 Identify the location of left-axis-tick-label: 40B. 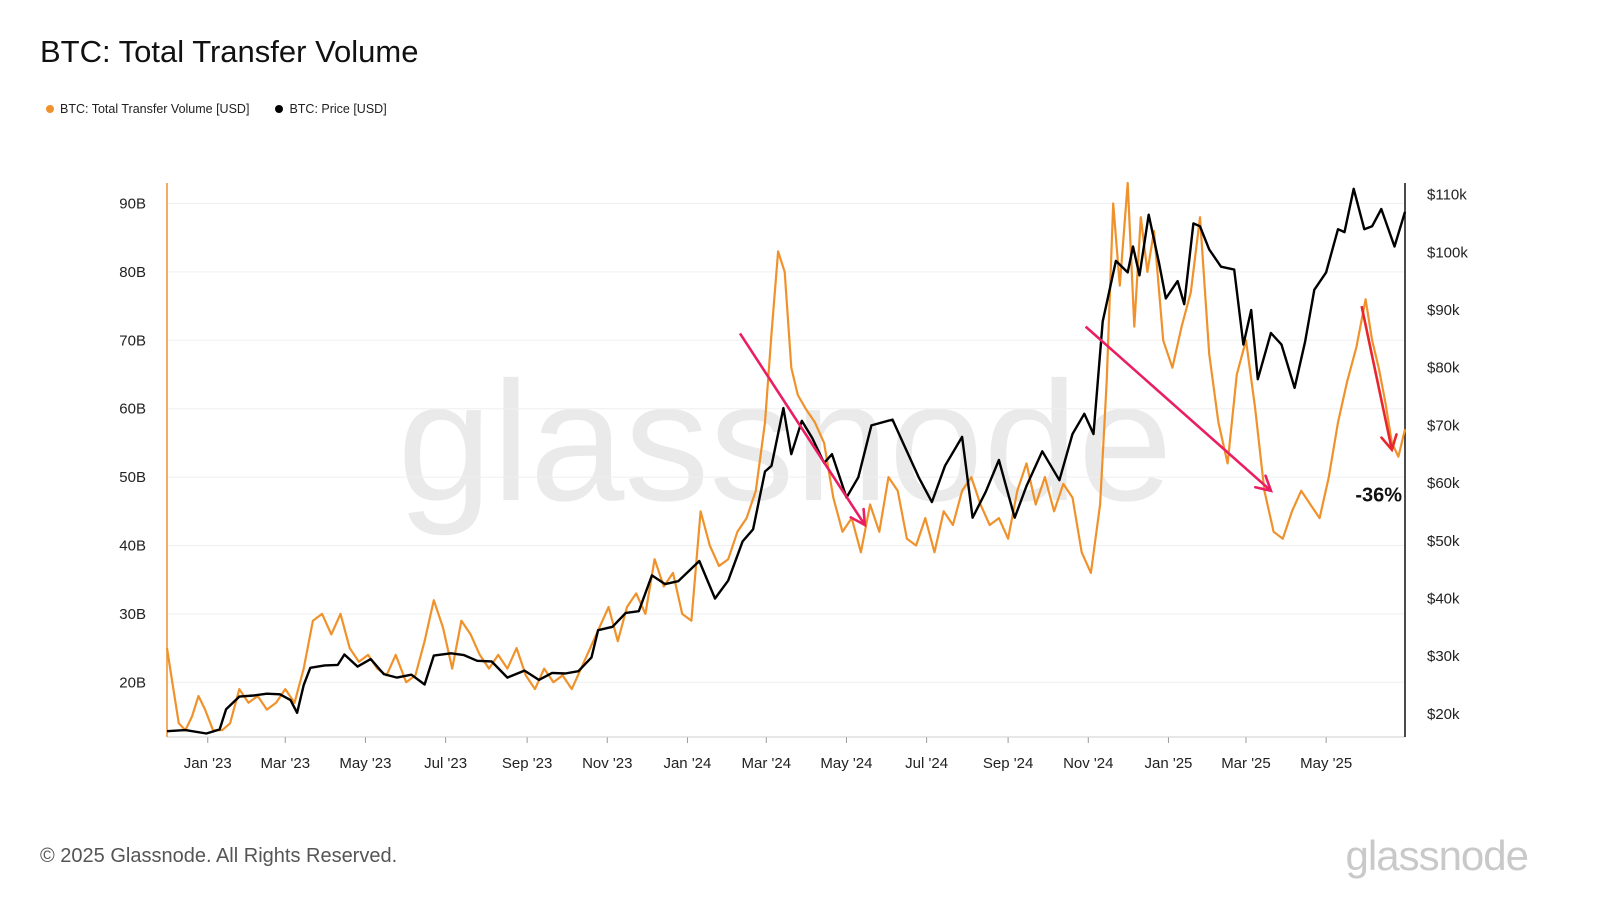
(132, 545).